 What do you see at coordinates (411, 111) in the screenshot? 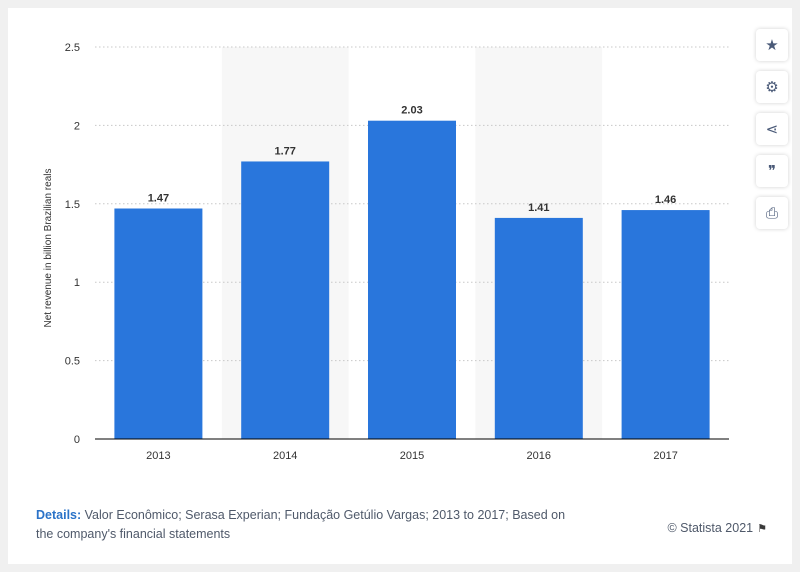
I see `data-label-2015: 2.03` at bounding box center [411, 111].